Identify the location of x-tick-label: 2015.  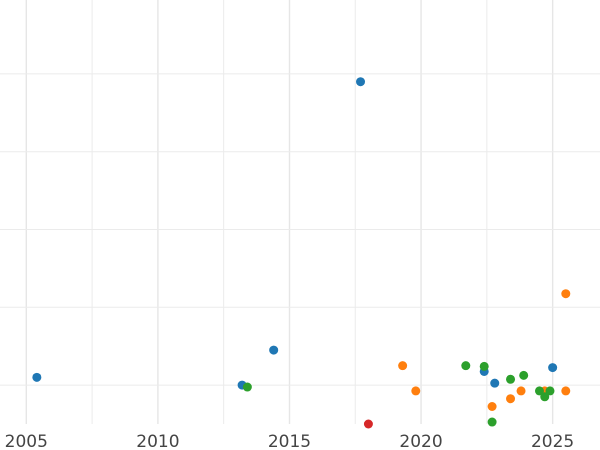
(289, 441).